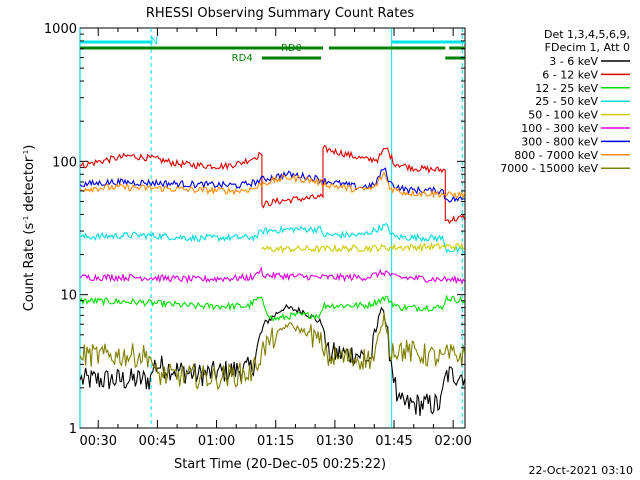 Image resolution: width=640 pixels, height=480 pixels. Describe the element at coordinates (64, 162) in the screenshot. I see `y-tick-label: 100` at that location.